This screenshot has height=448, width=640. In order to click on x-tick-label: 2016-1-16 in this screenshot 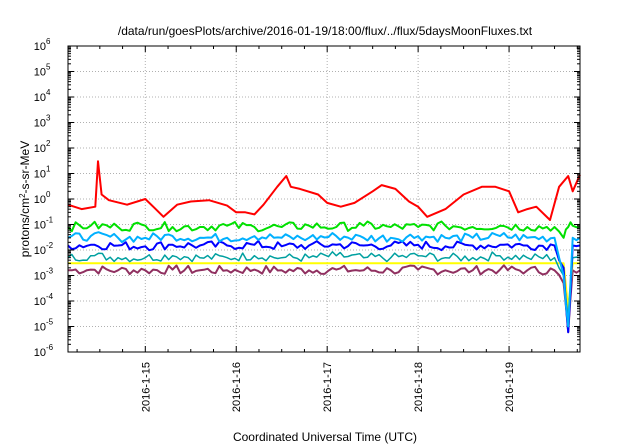, I will do `click(237, 387)`.